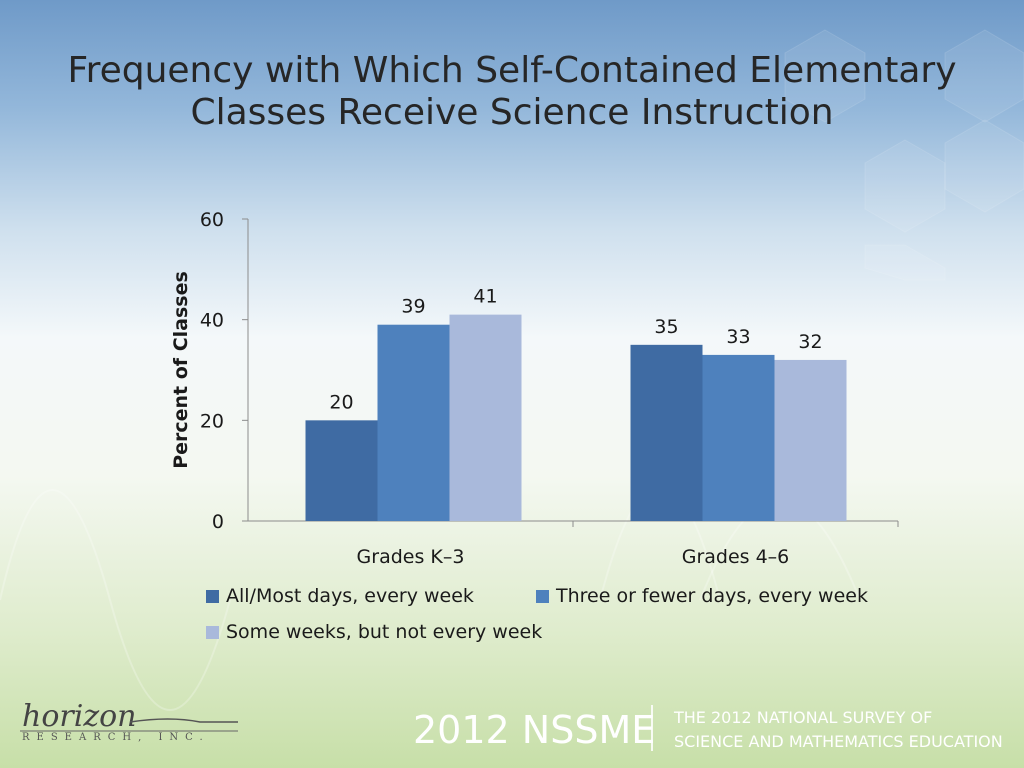  What do you see at coordinates (212, 596) in the screenshot?
I see `legend-swatch-all-most-days` at bounding box center [212, 596].